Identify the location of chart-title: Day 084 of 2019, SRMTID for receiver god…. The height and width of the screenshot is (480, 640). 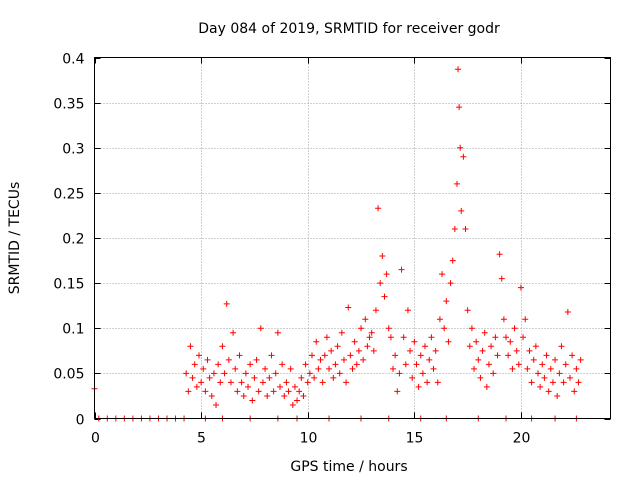
(349, 29).